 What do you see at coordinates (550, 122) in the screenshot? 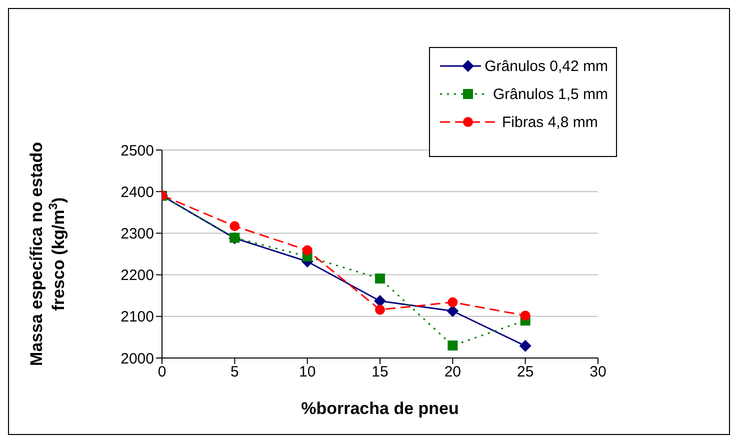
I see `legend-label: Fibras 4,8 mm` at bounding box center [550, 122].